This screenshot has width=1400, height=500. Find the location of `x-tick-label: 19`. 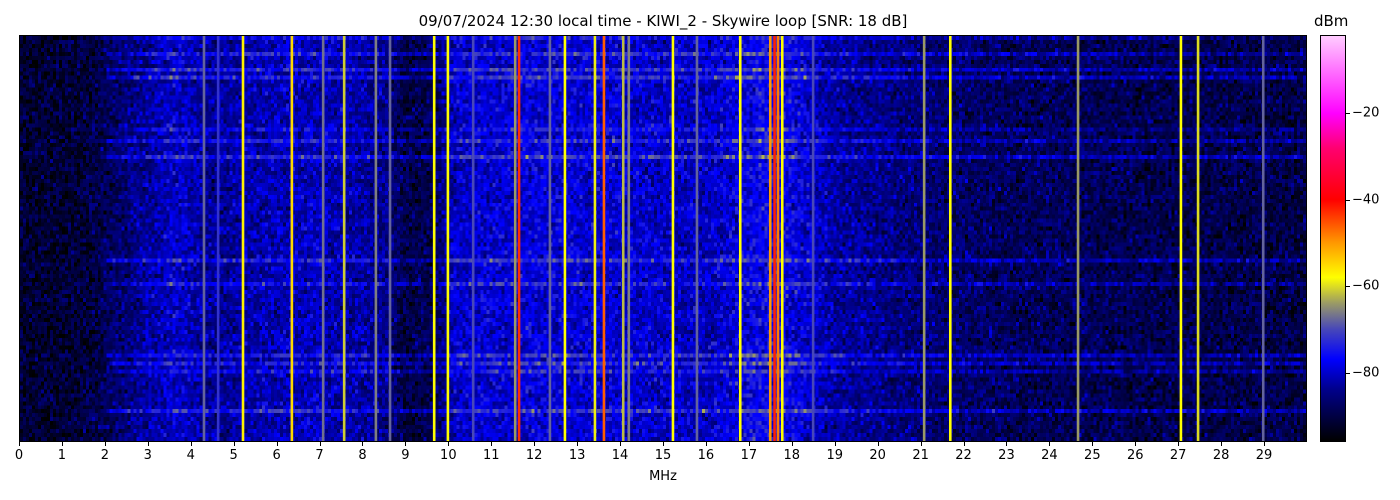

x-tick-label: 19 is located at coordinates (834, 455).